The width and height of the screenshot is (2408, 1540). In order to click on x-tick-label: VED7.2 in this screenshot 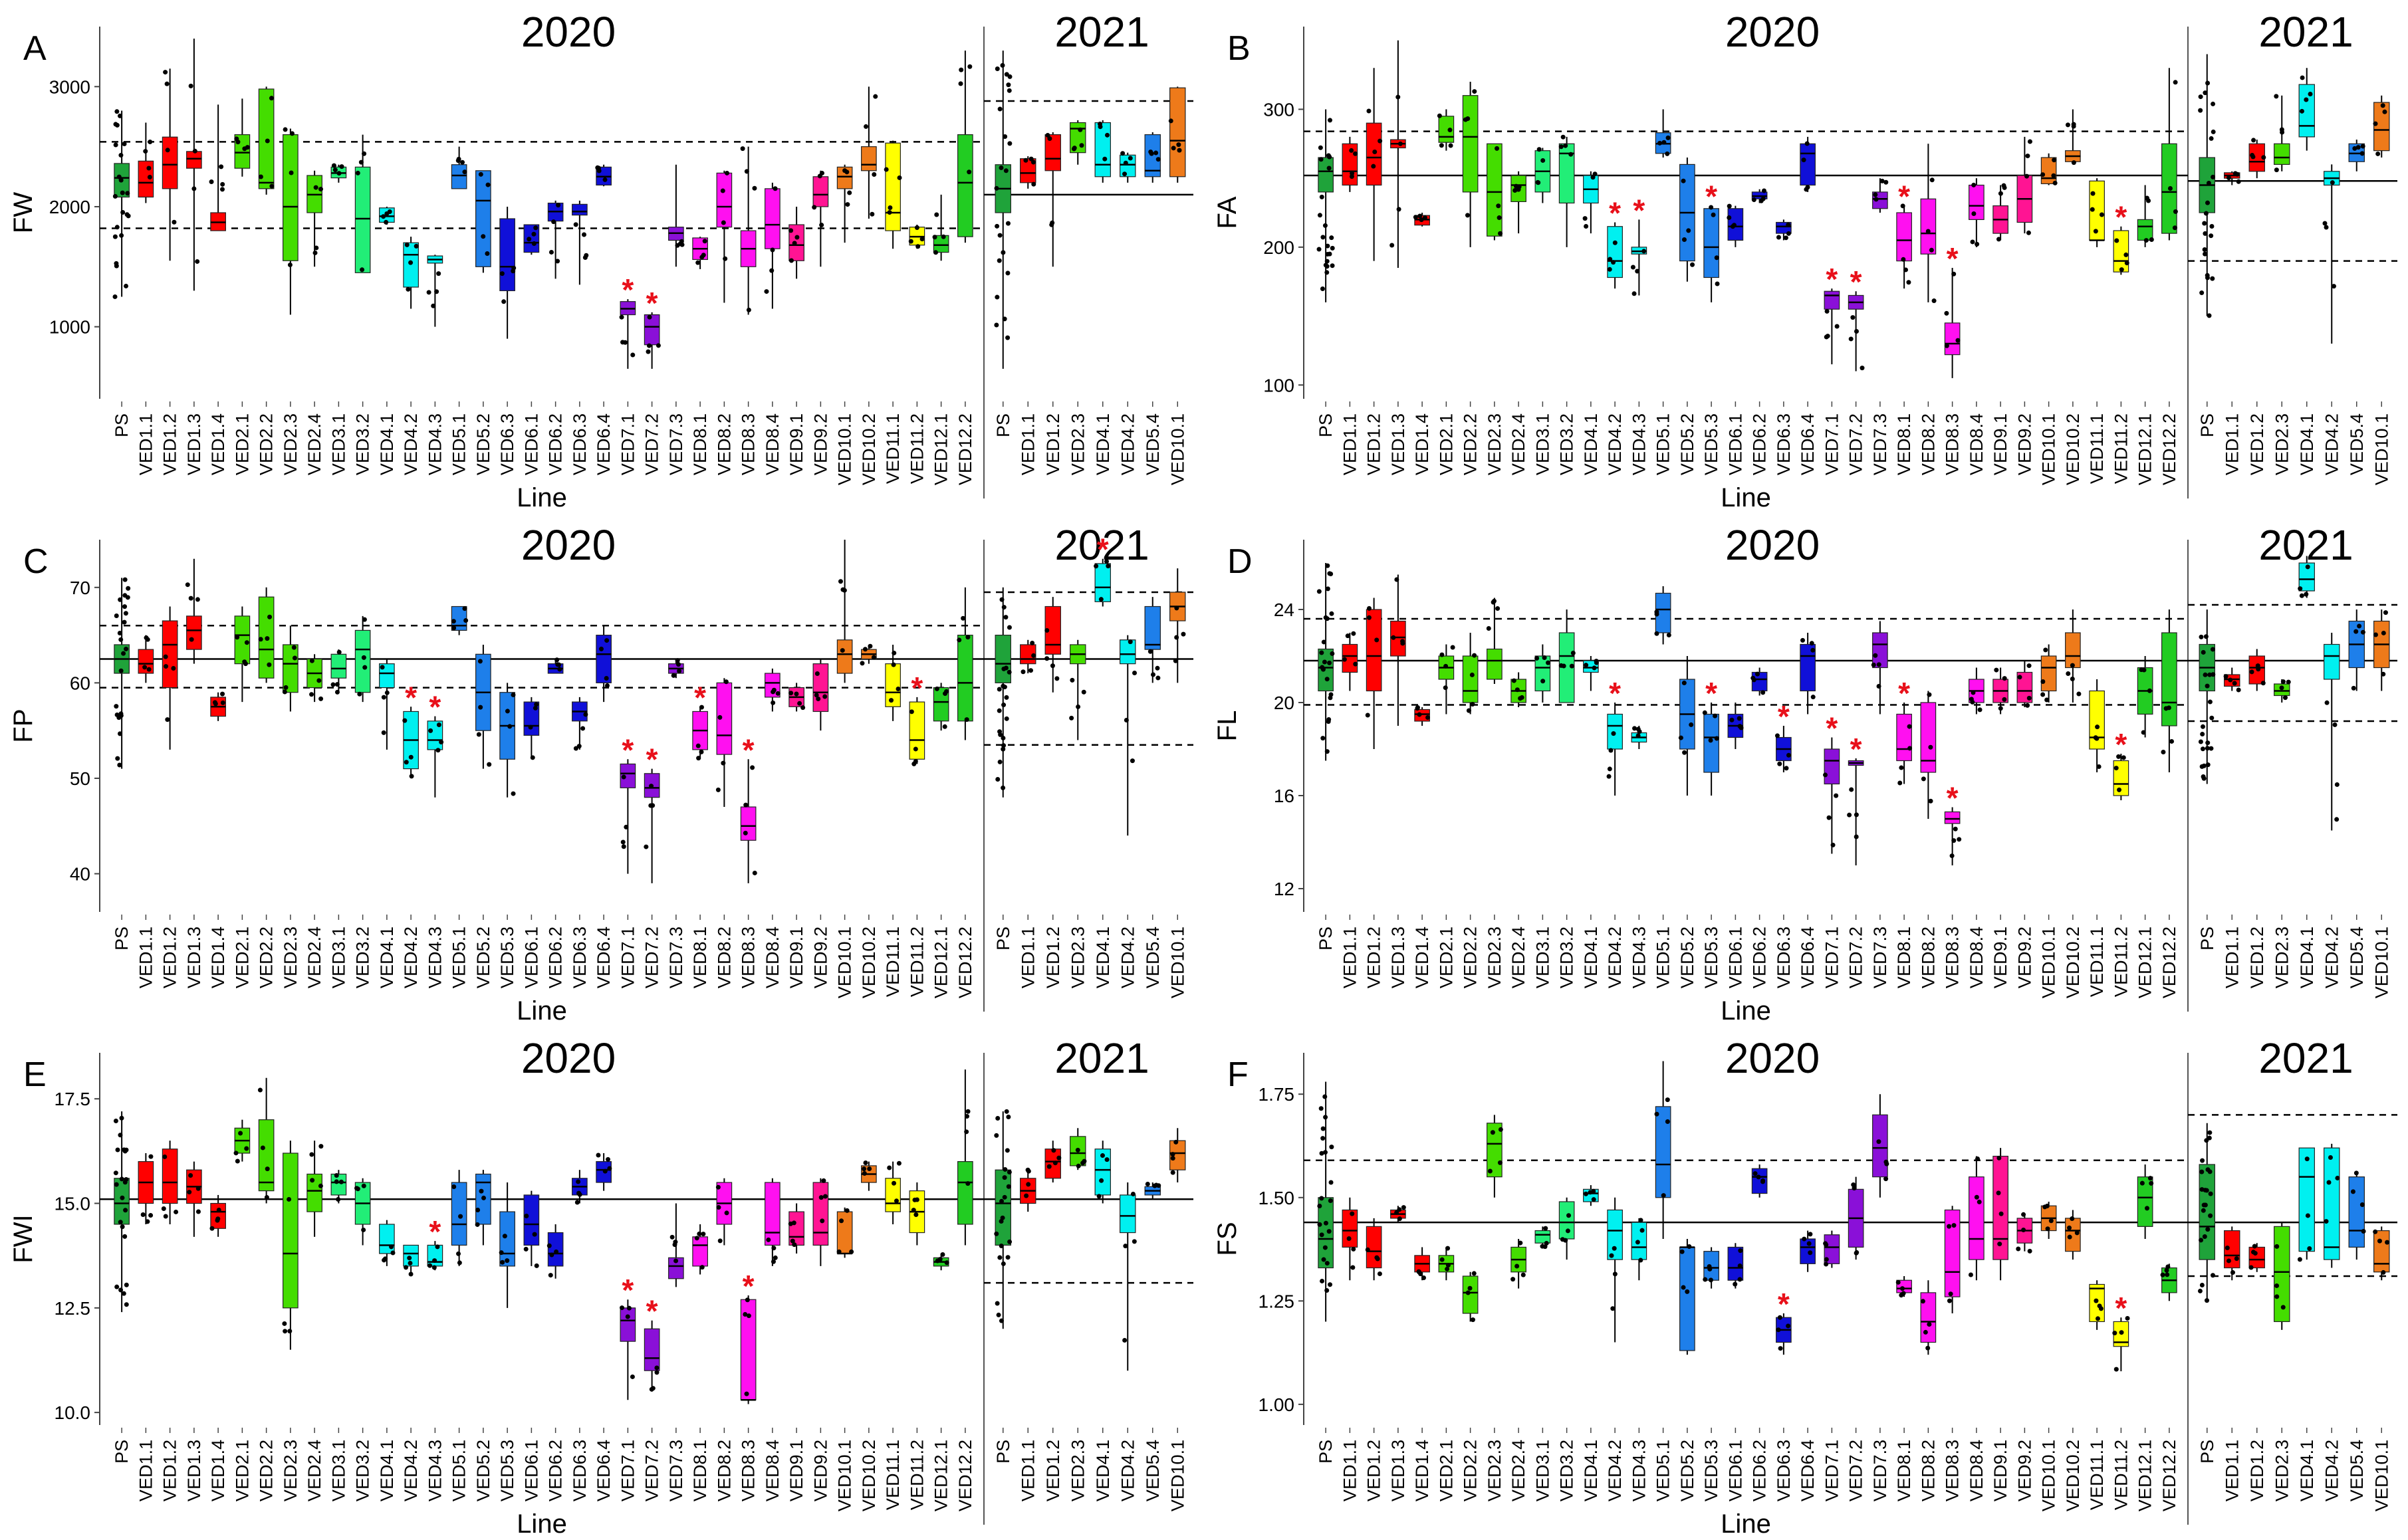, I will do `click(1856, 1471)`.